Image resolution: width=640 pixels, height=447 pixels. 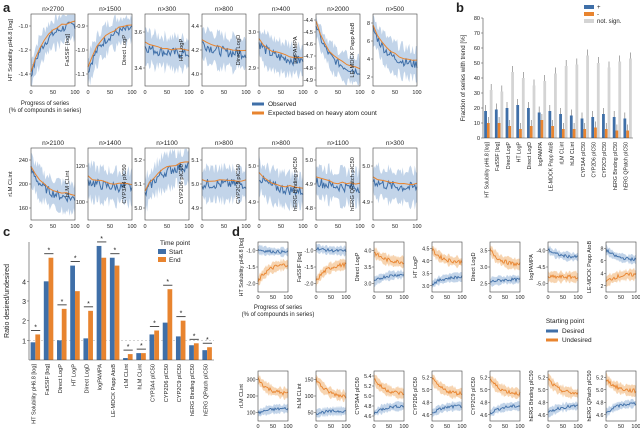 I want to click on y-tick-label: -1.5, so click(x=308, y=268).